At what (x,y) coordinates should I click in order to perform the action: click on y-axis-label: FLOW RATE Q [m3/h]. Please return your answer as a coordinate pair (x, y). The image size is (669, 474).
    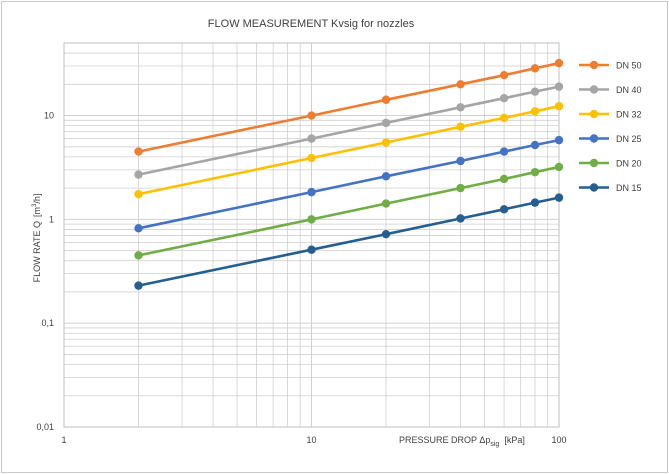
    Looking at the image, I should click on (37, 238).